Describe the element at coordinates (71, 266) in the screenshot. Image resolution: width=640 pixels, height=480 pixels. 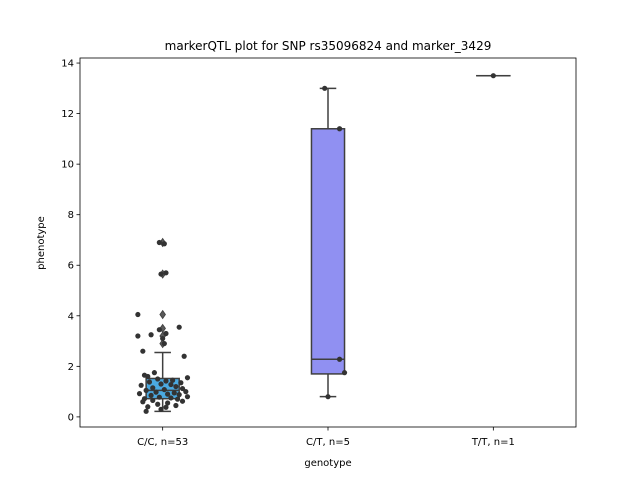
I see `y-tick-label: 6` at that location.